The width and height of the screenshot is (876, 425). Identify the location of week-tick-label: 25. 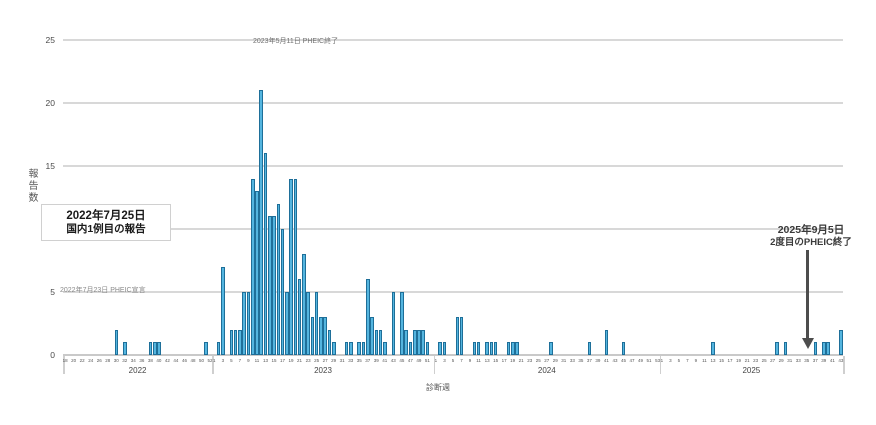
(764, 360).